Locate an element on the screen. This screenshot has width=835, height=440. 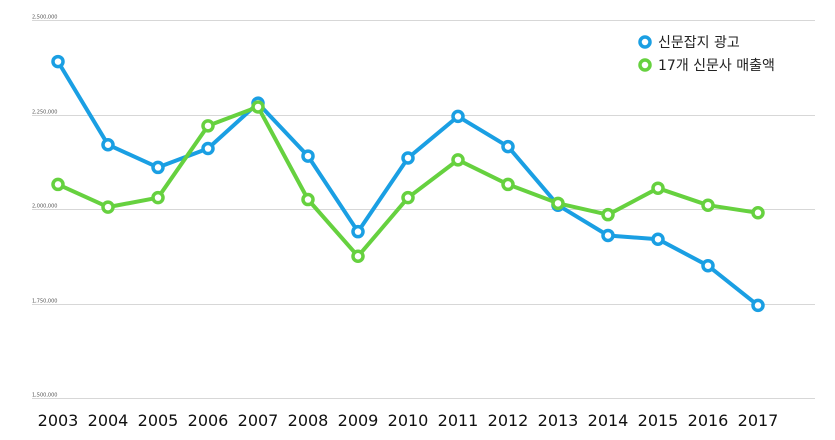
x-tick-label: 2010 is located at coordinates (408, 420).